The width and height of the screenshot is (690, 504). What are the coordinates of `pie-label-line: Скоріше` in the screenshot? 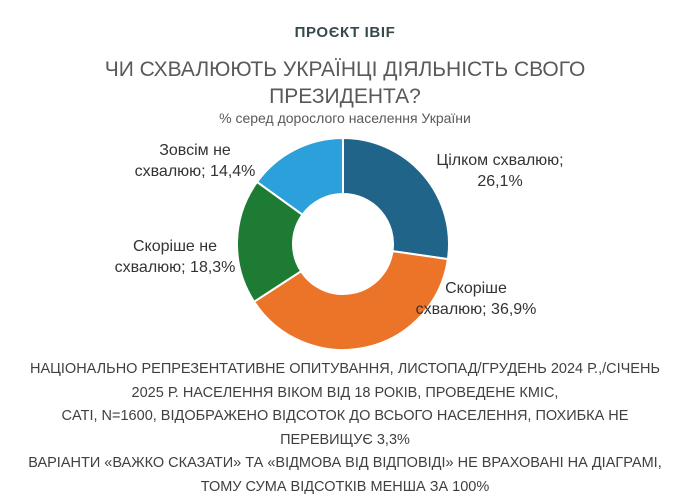 It's located at (476, 288).